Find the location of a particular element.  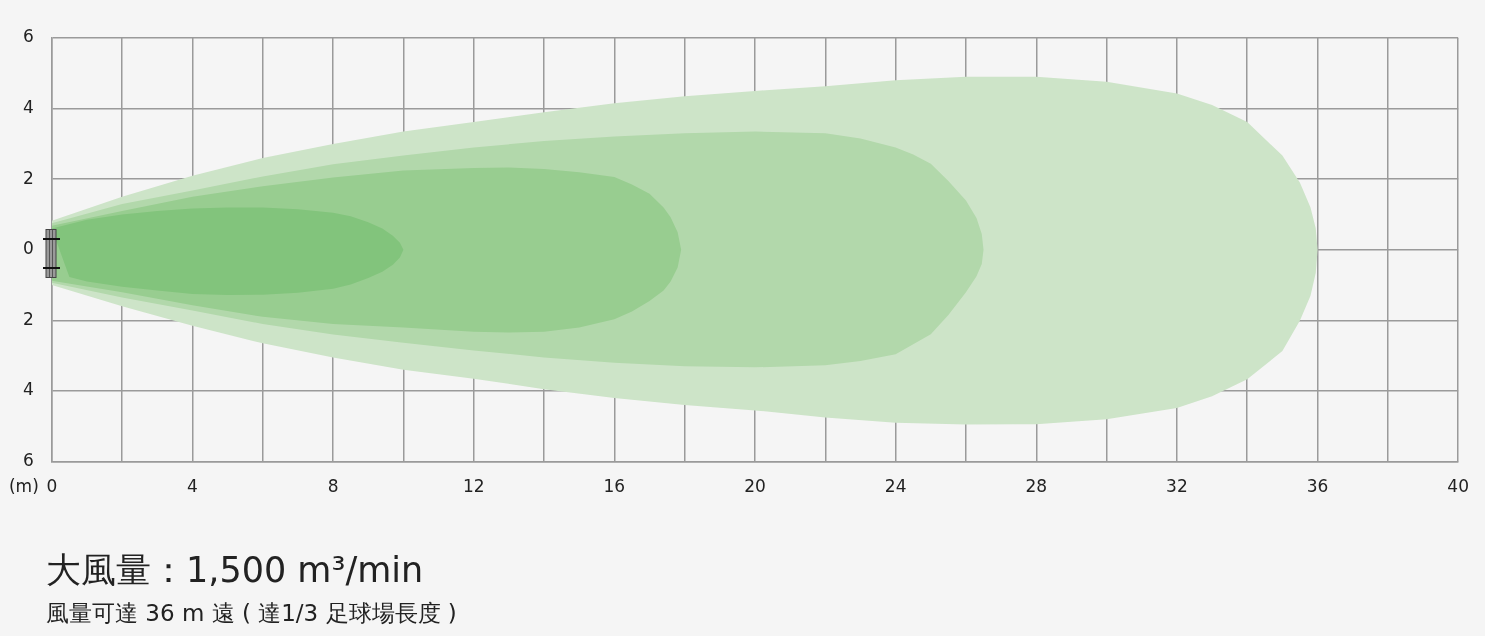

x-tick-label: 0 is located at coordinates (52, 486).